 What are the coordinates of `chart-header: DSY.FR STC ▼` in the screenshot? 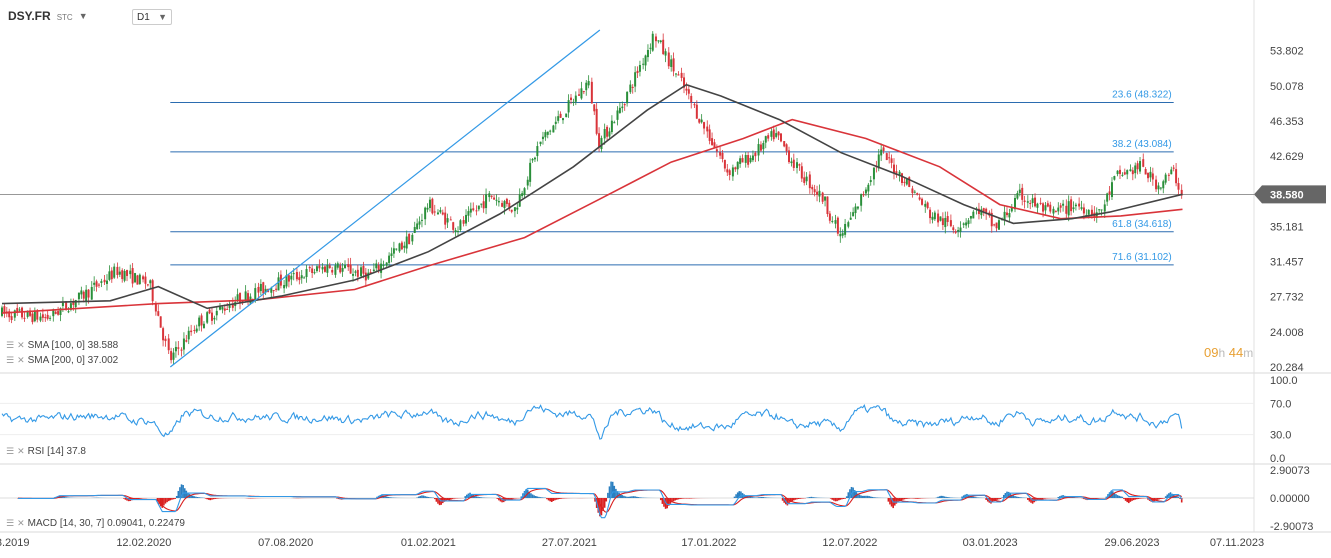 It's located at (48, 16).